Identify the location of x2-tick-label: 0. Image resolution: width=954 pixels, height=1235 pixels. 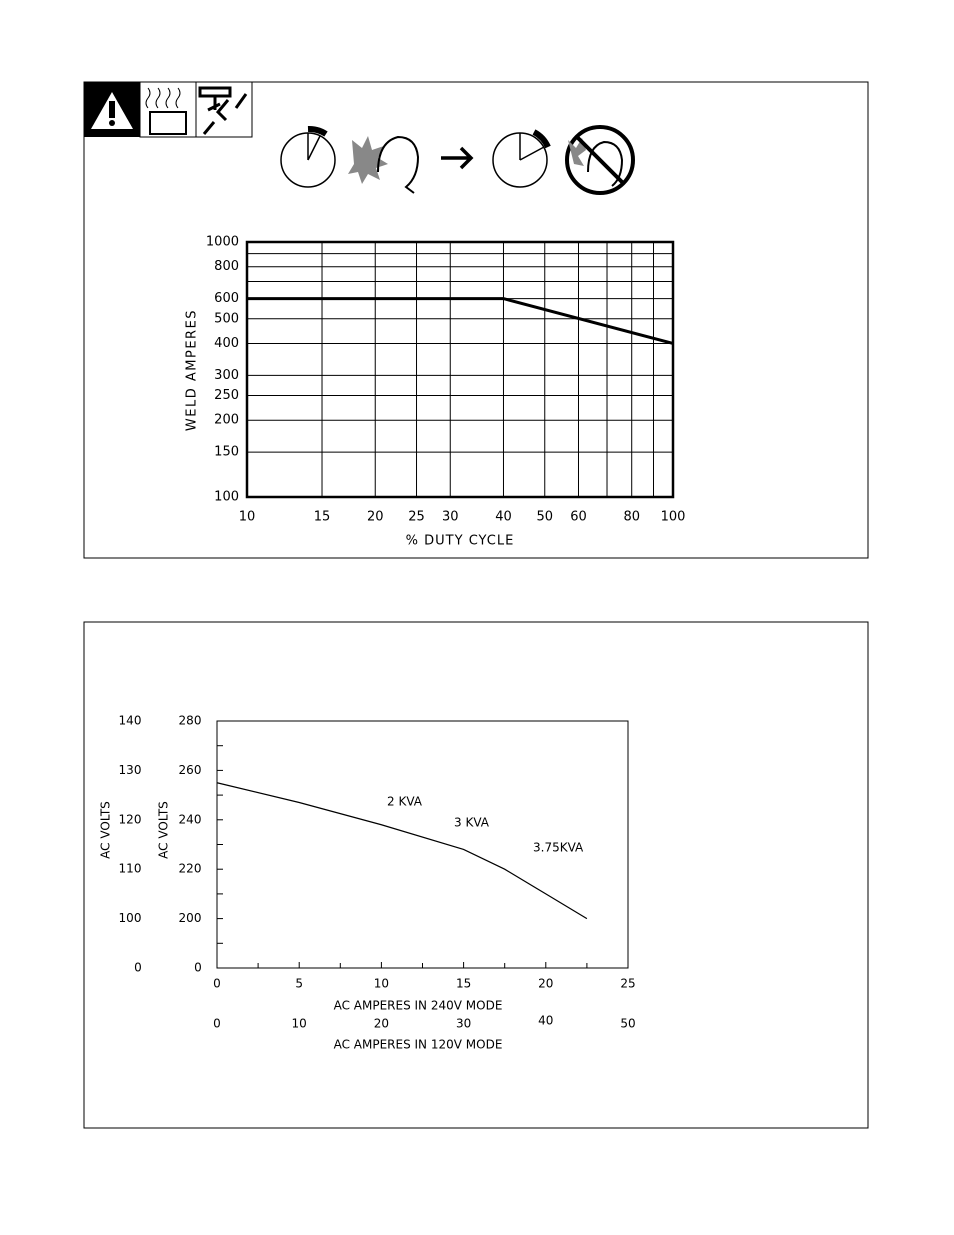
(217, 1024).